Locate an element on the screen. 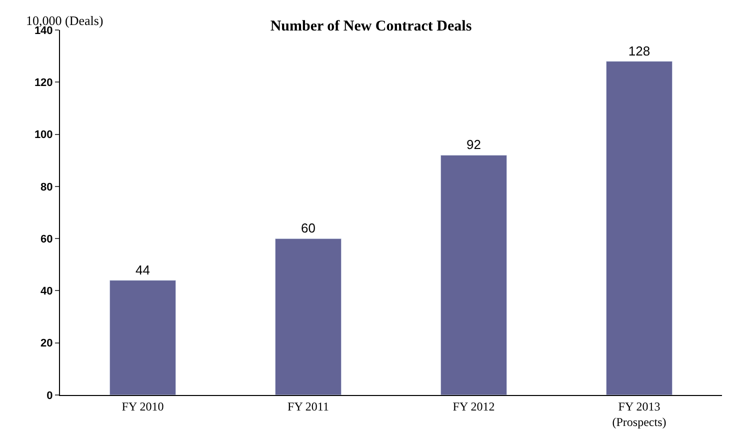  y-tick-label: 60 is located at coordinates (46, 239).